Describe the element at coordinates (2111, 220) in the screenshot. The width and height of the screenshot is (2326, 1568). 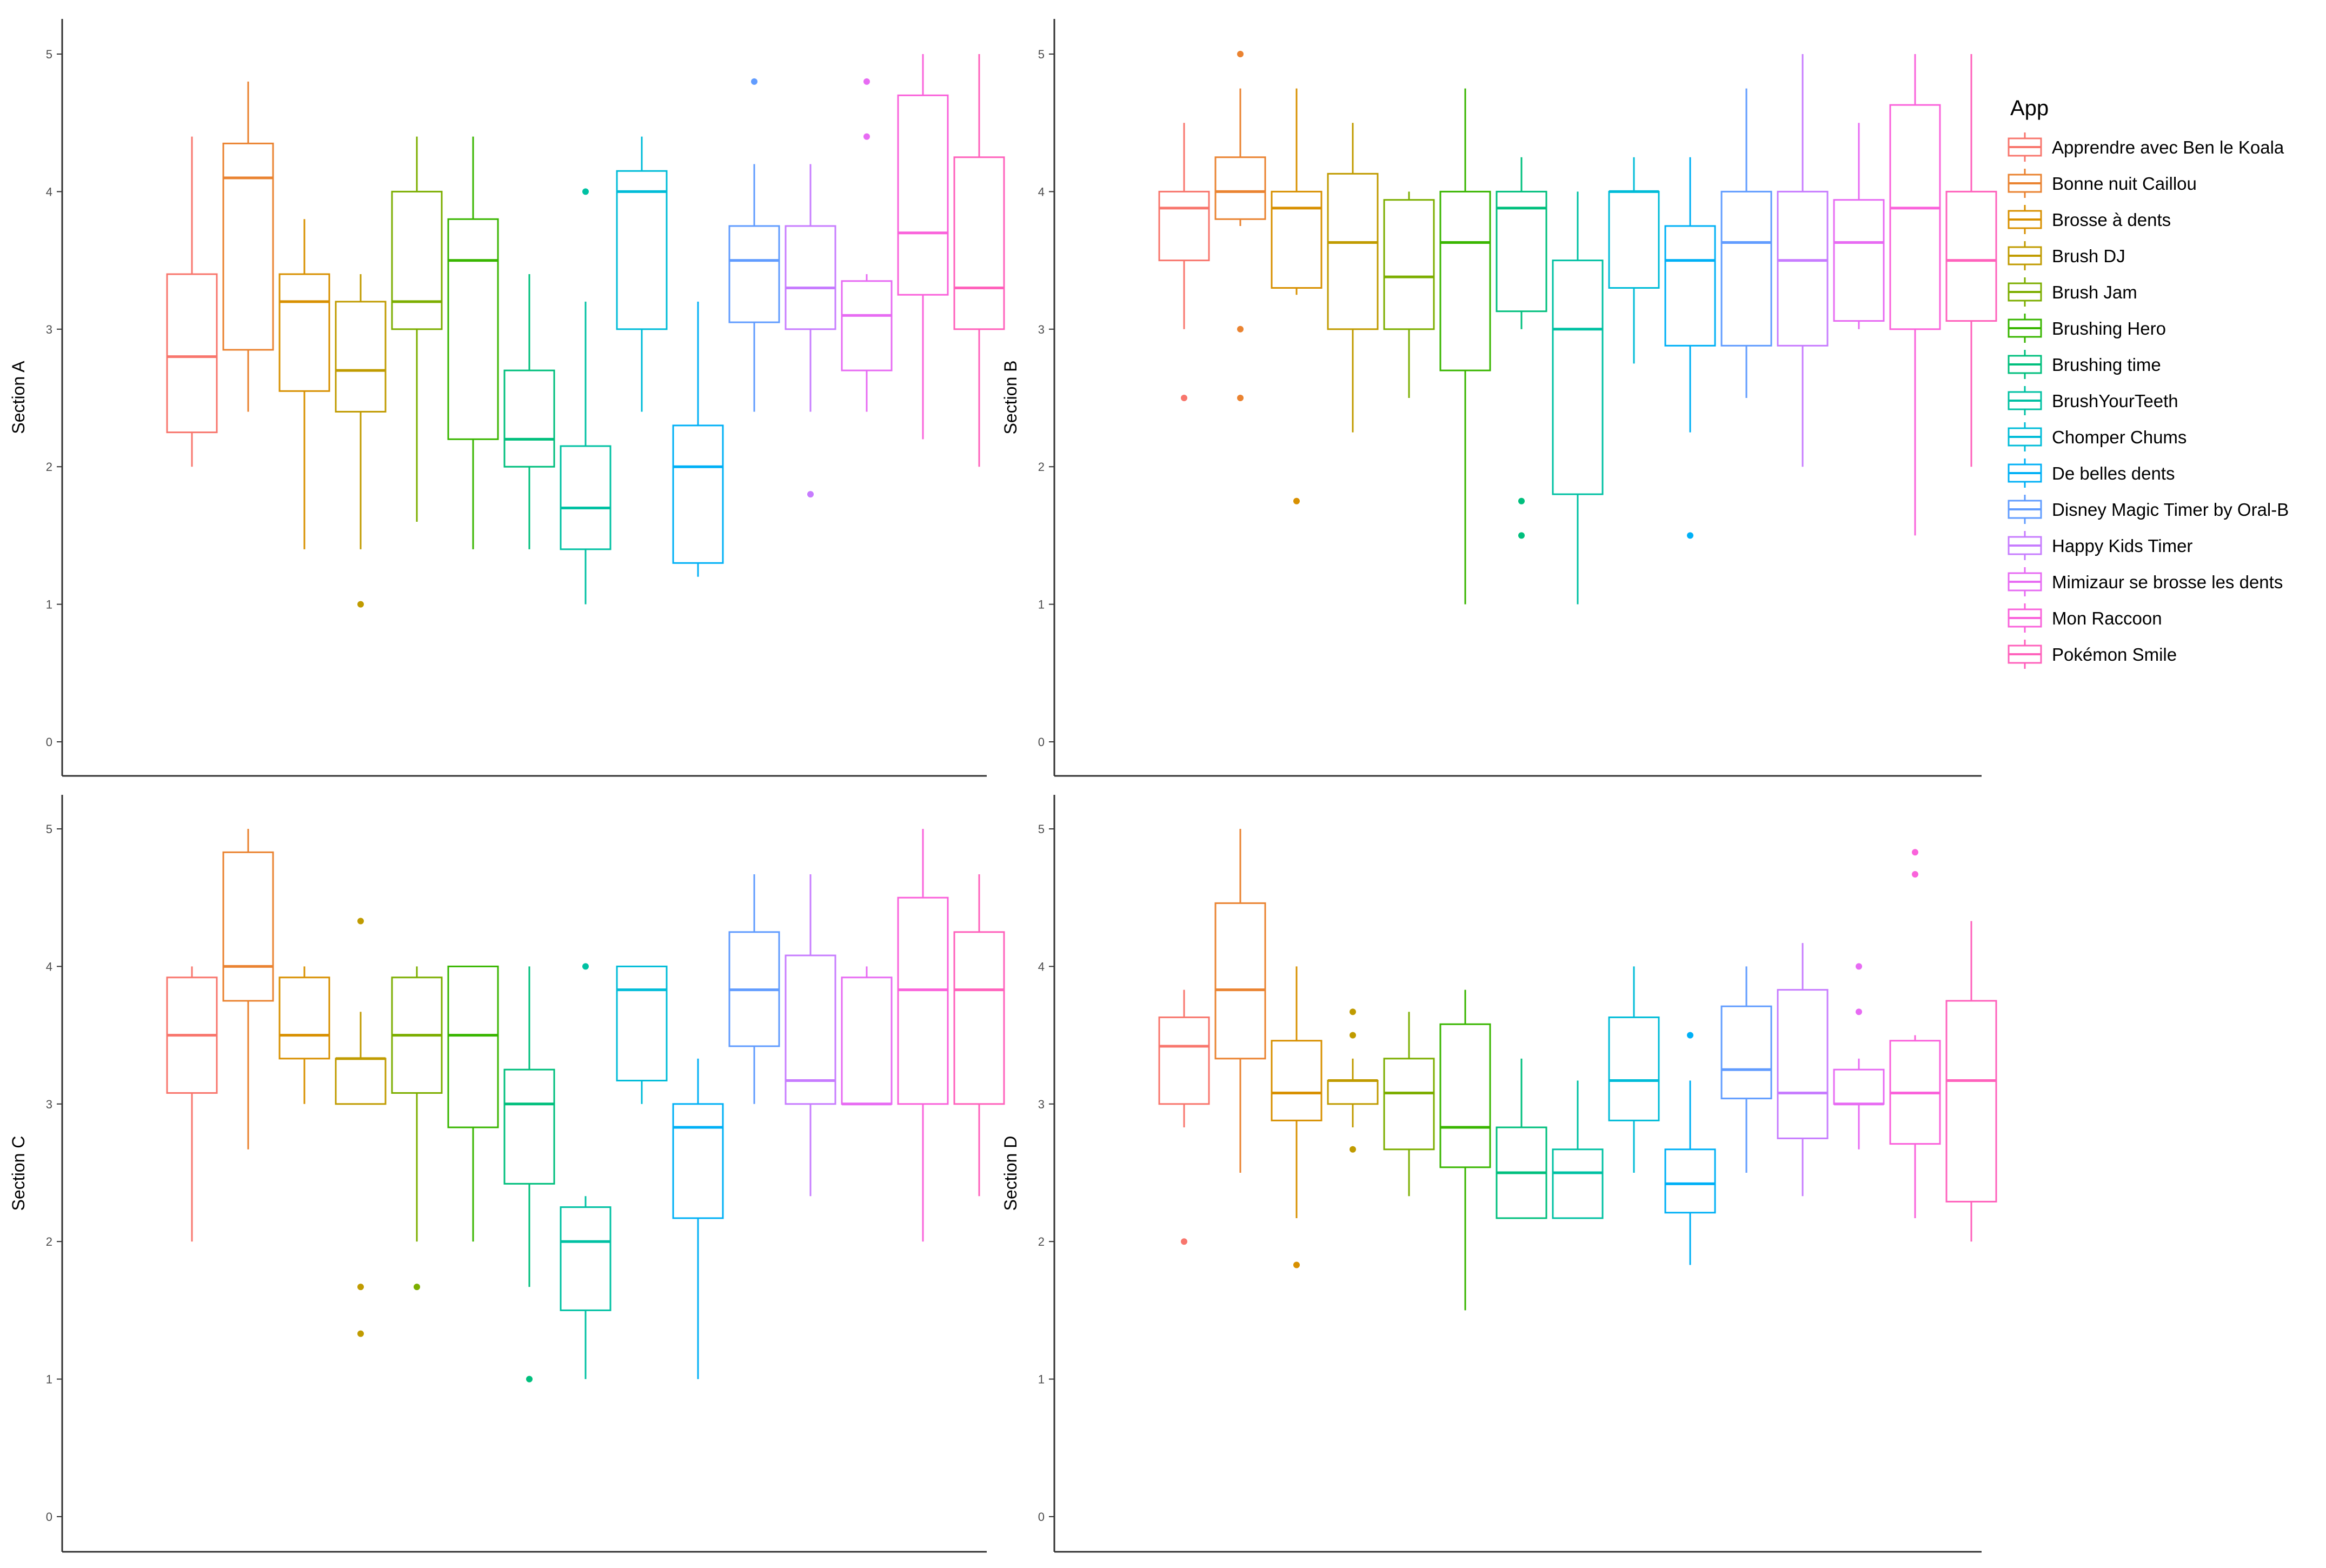
I see `legend-label: Brosse à dents` at that location.